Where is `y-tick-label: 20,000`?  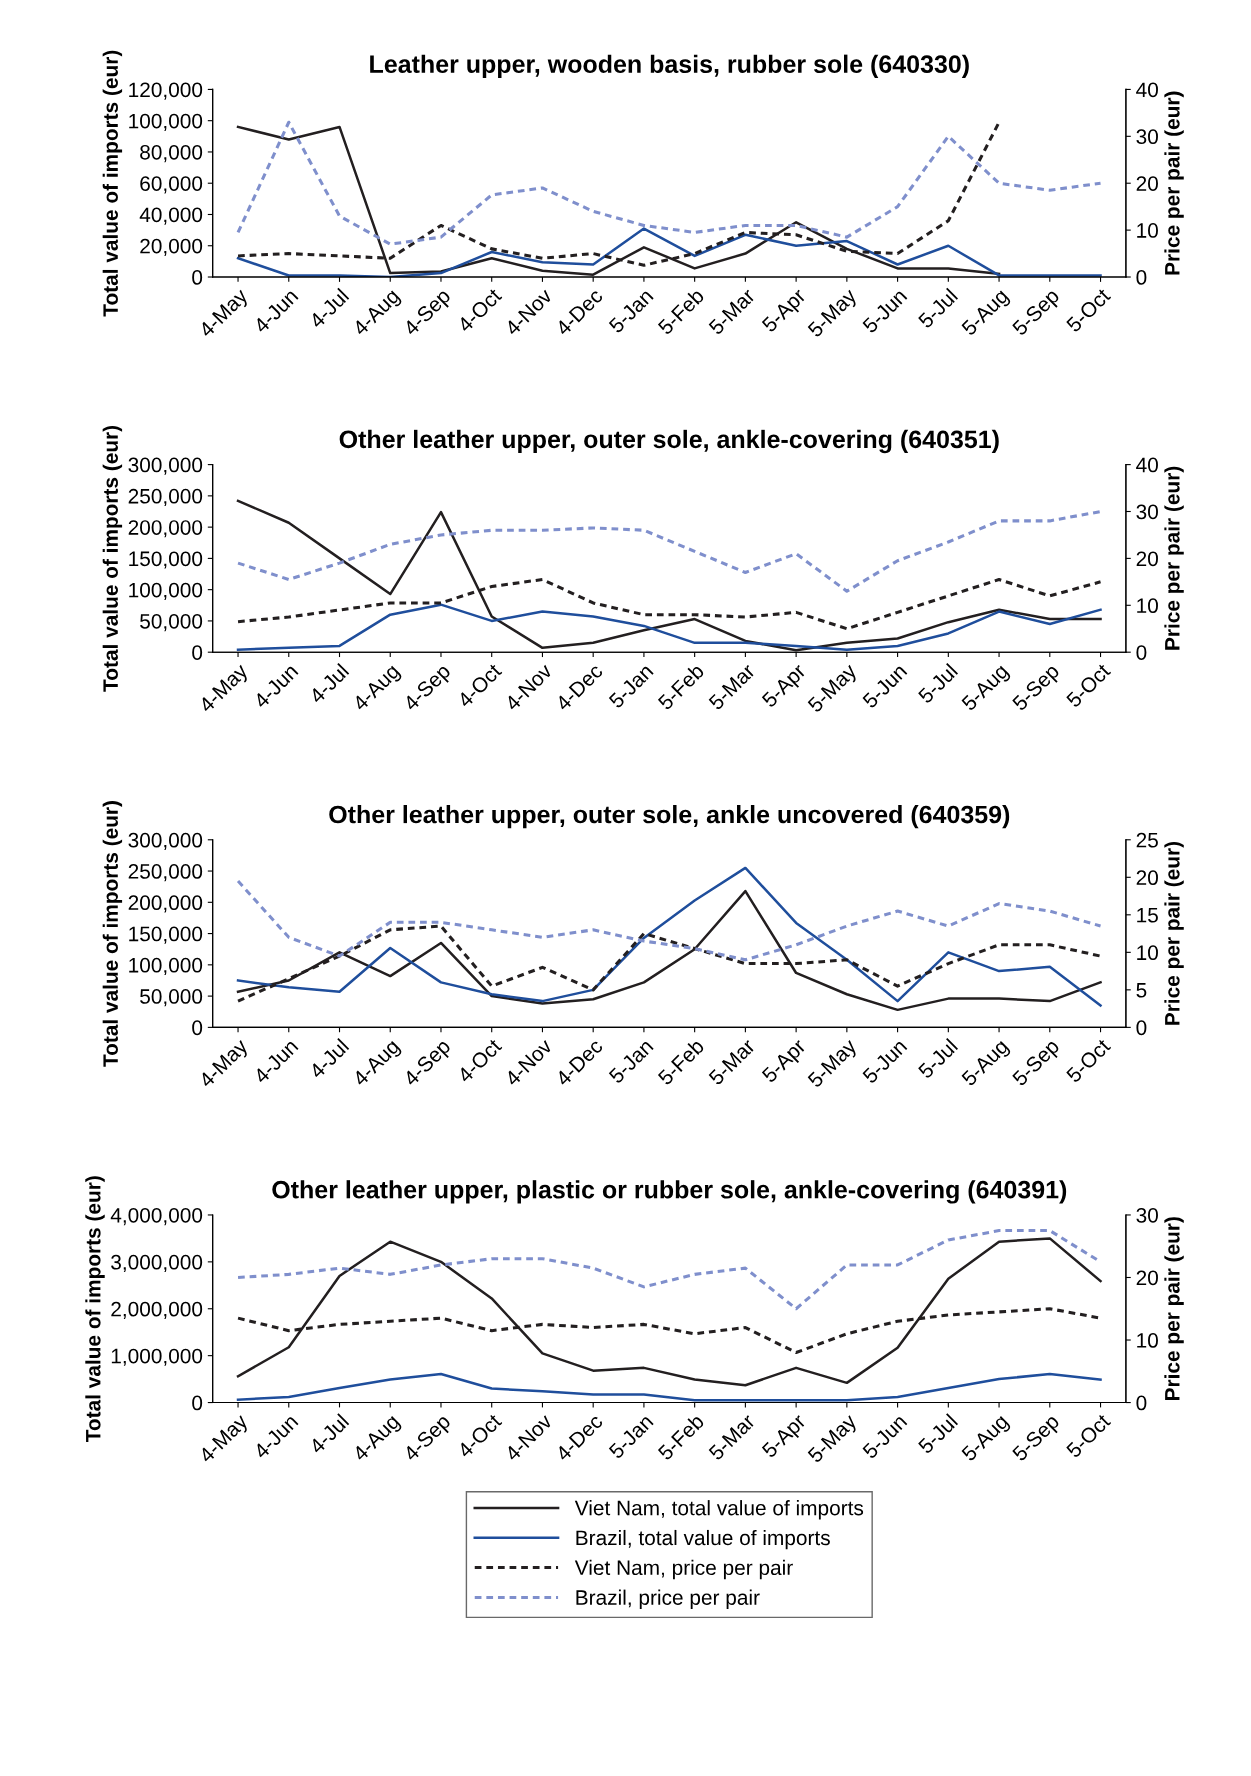 y-tick-label: 20,000 is located at coordinates (171, 247).